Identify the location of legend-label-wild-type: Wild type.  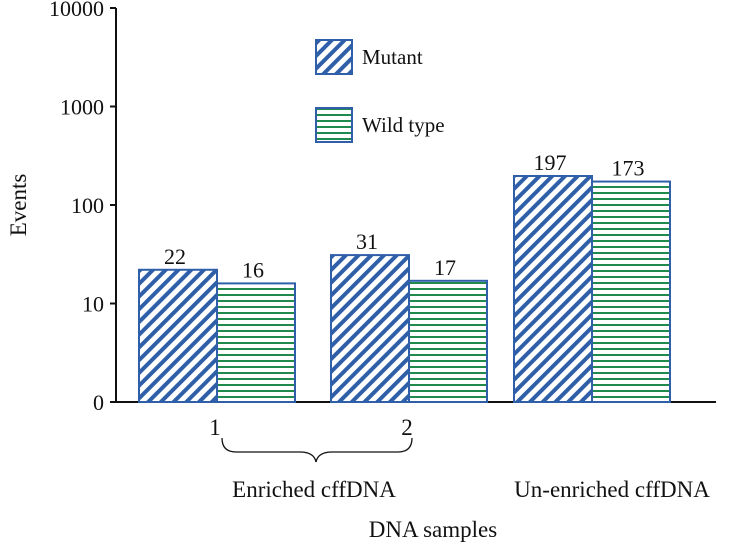
(403, 125).